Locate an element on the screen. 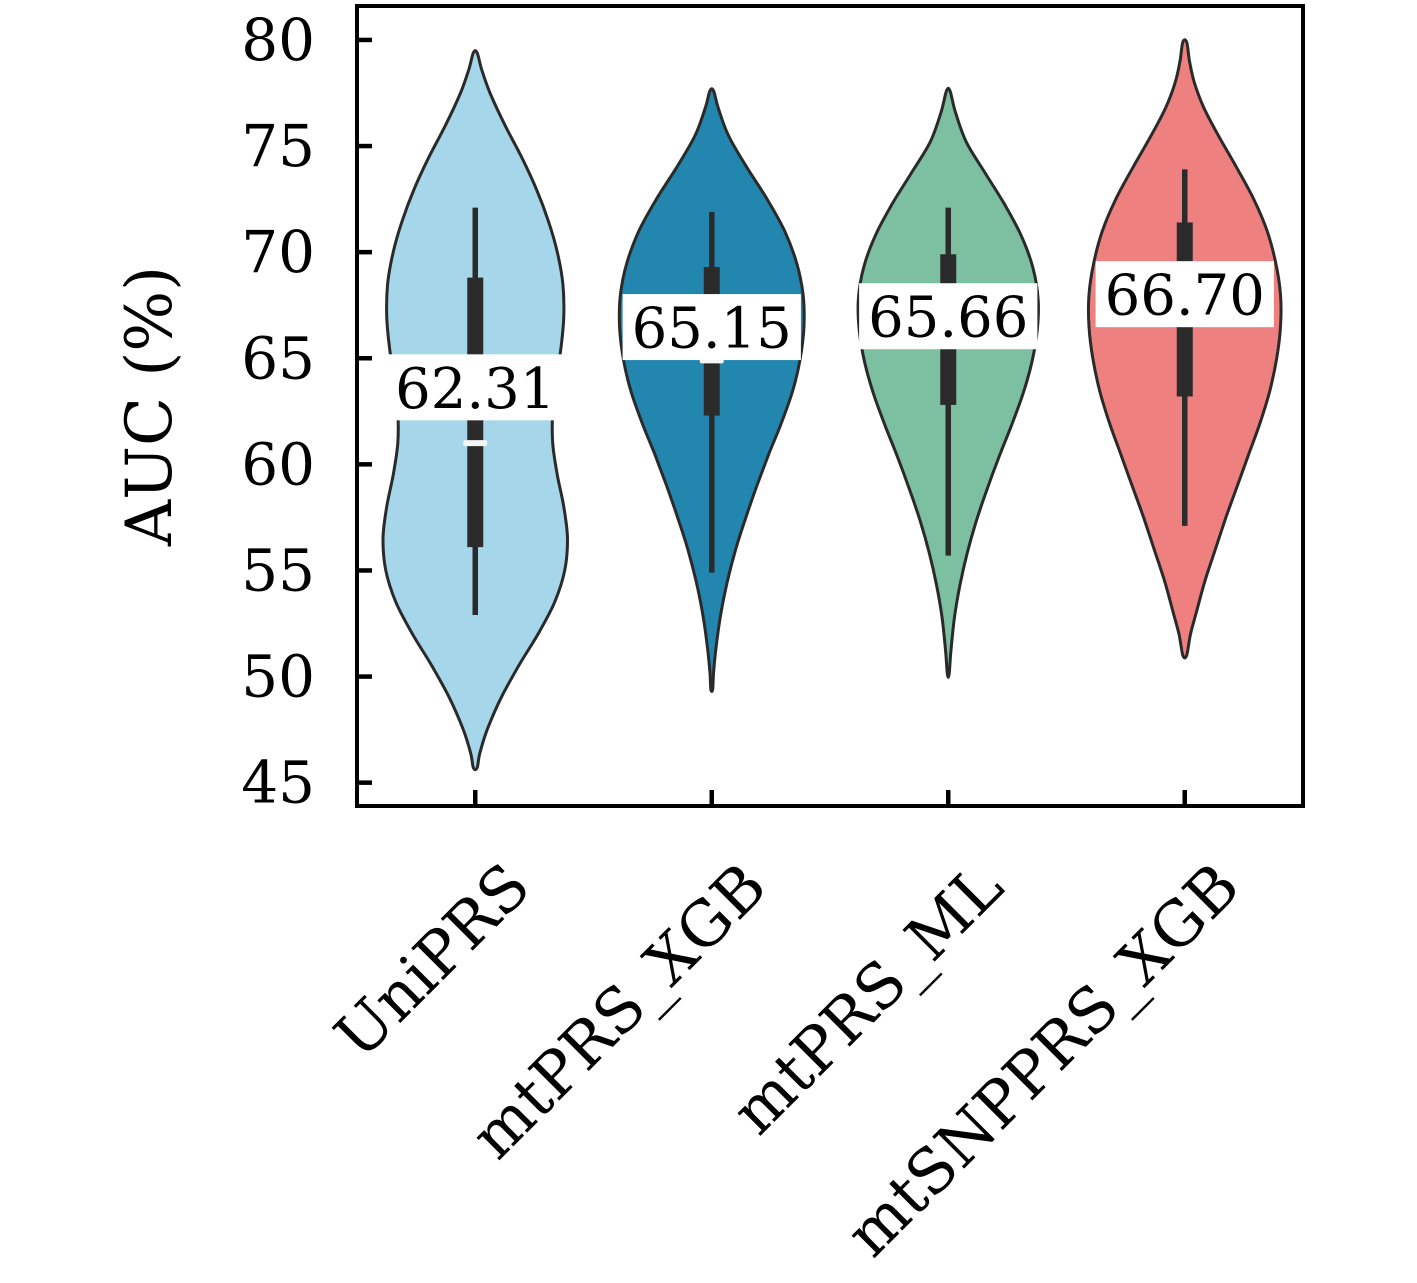 The image size is (1417, 1283). mean-label: 65.15 is located at coordinates (712, 329).